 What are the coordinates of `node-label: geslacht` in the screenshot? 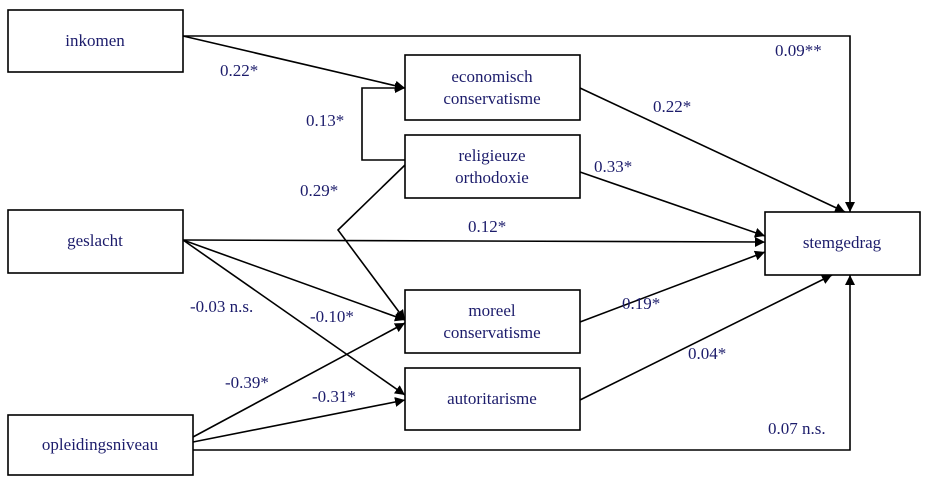 It's located at (95, 240).